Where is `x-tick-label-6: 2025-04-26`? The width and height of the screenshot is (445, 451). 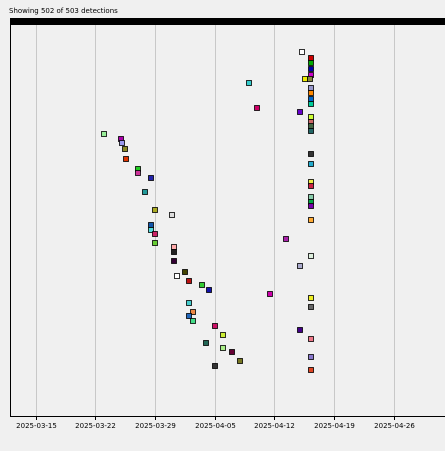 x-tick-label-6: 2025-04-26 is located at coordinates (394, 426).